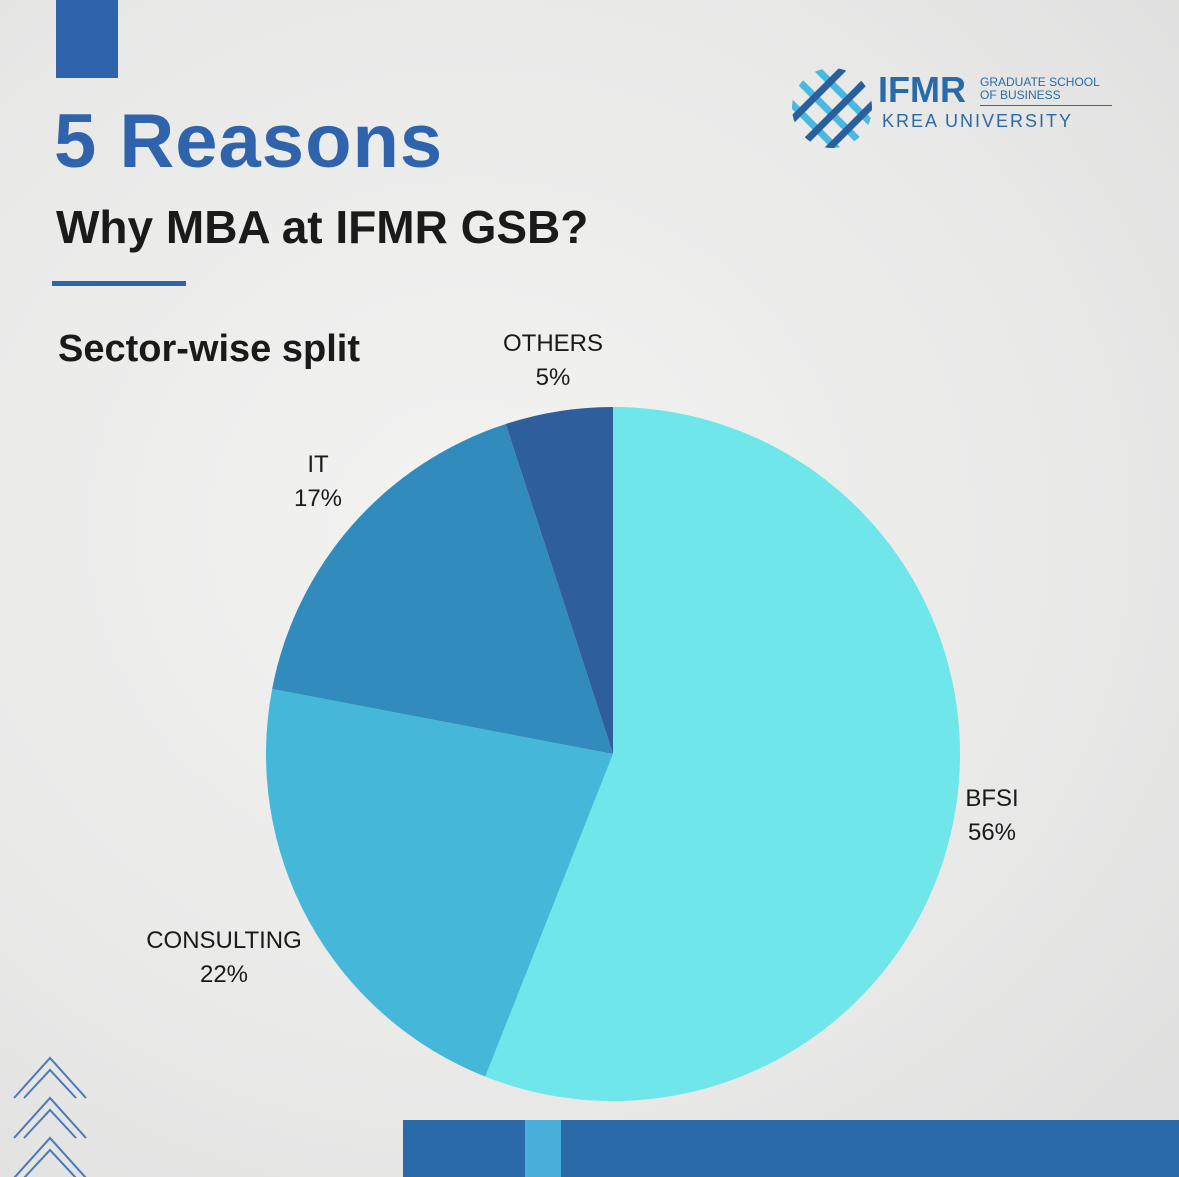  Describe the element at coordinates (1020, 95) in the screenshot. I see `logo-school-line2: OF BUSINESS` at that location.